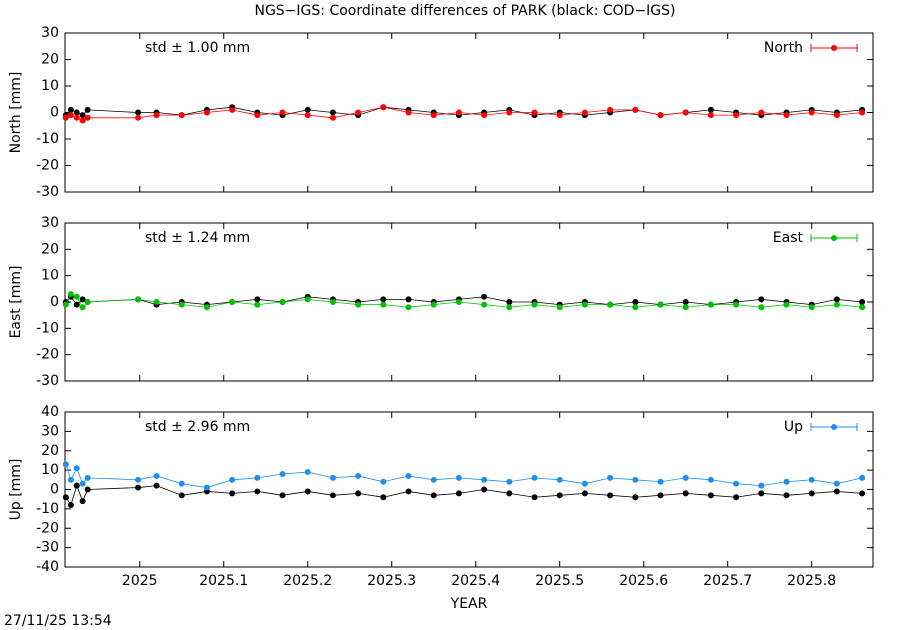 This screenshot has height=630, width=900. What do you see at coordinates (50, 412) in the screenshot?
I see `y-tick-label: 40` at bounding box center [50, 412].